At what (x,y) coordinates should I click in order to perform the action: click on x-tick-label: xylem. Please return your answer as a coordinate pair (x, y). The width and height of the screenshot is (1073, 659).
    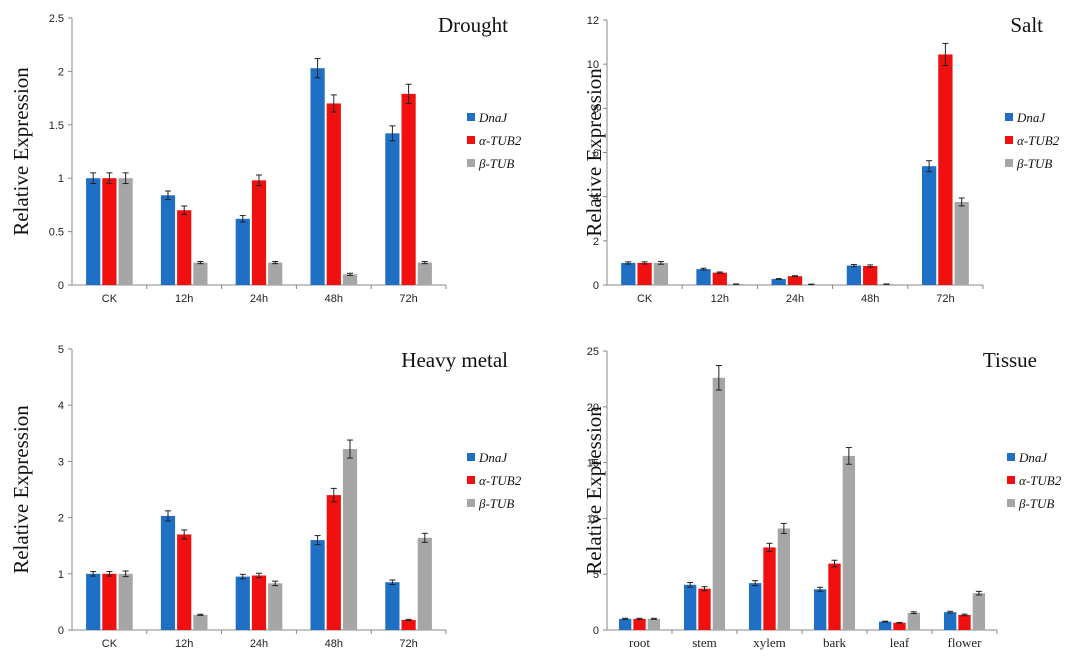
    Looking at the image, I should click on (769, 642).